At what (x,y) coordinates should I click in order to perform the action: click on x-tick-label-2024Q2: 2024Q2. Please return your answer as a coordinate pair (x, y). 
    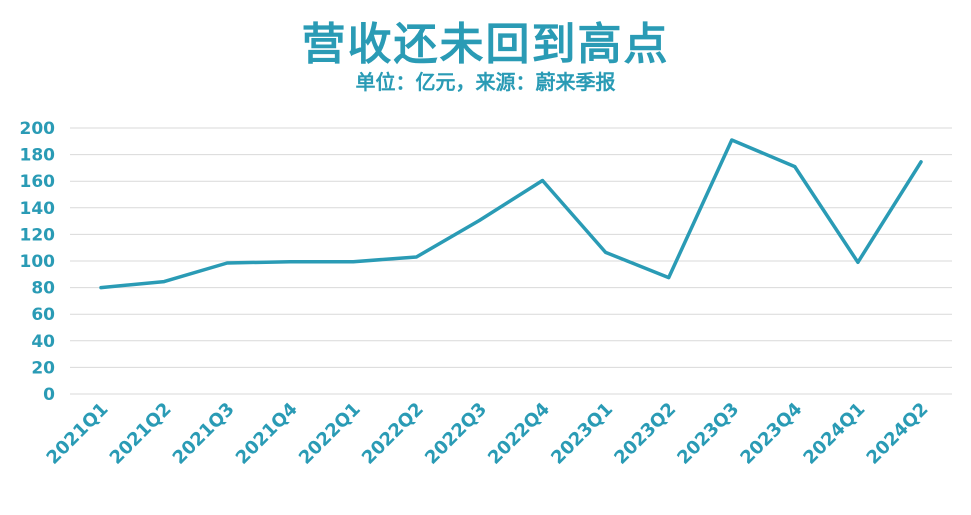
    Looking at the image, I should click on (898, 434).